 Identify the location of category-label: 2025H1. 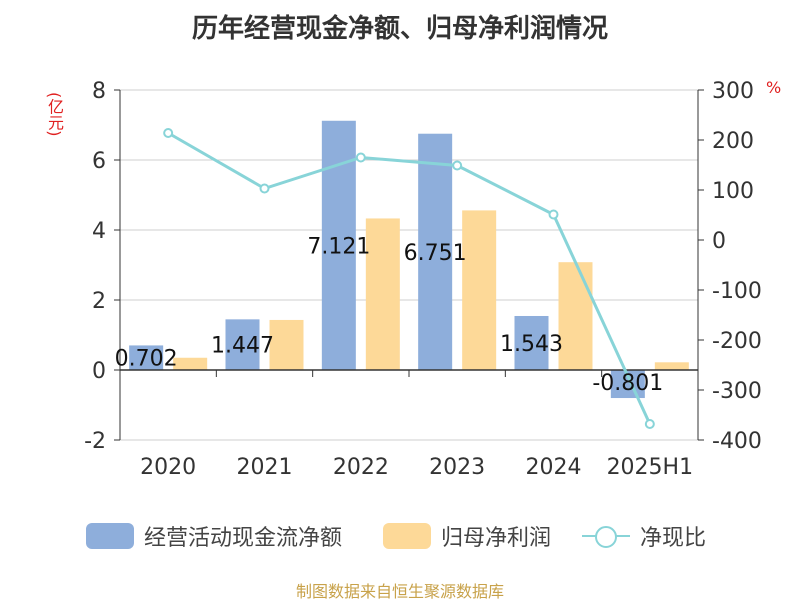
(650, 467).